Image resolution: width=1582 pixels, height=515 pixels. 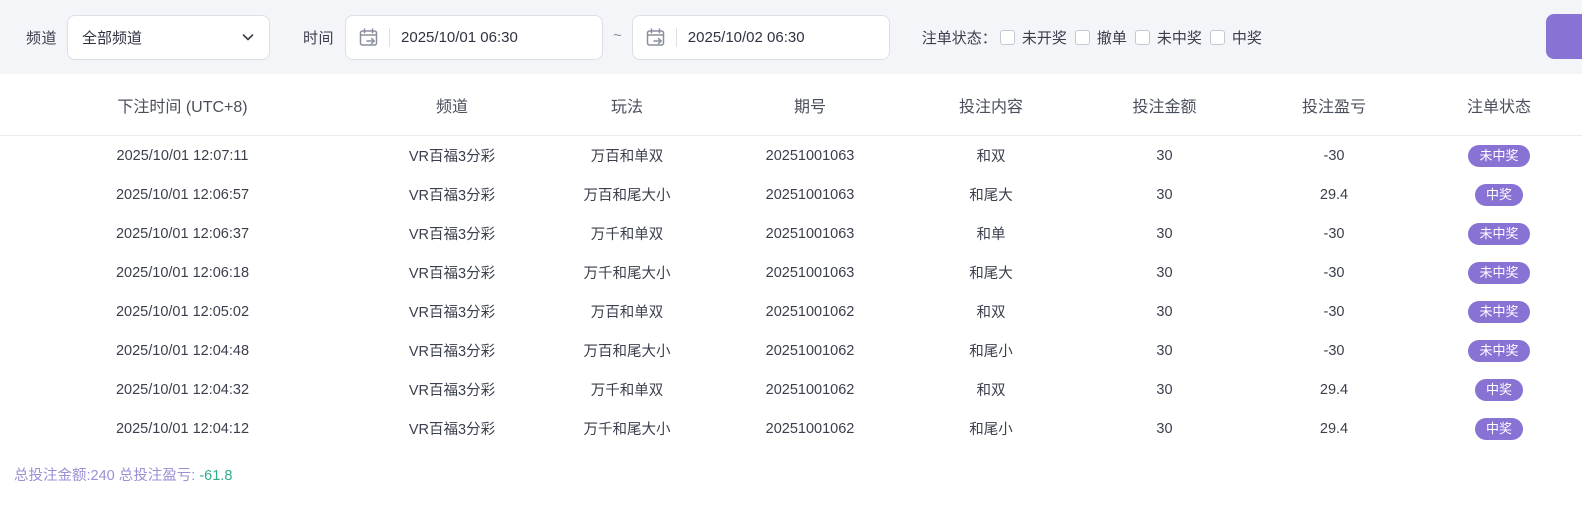 I want to click on status-filter-label: 注单状态：, so click(x=959, y=38).